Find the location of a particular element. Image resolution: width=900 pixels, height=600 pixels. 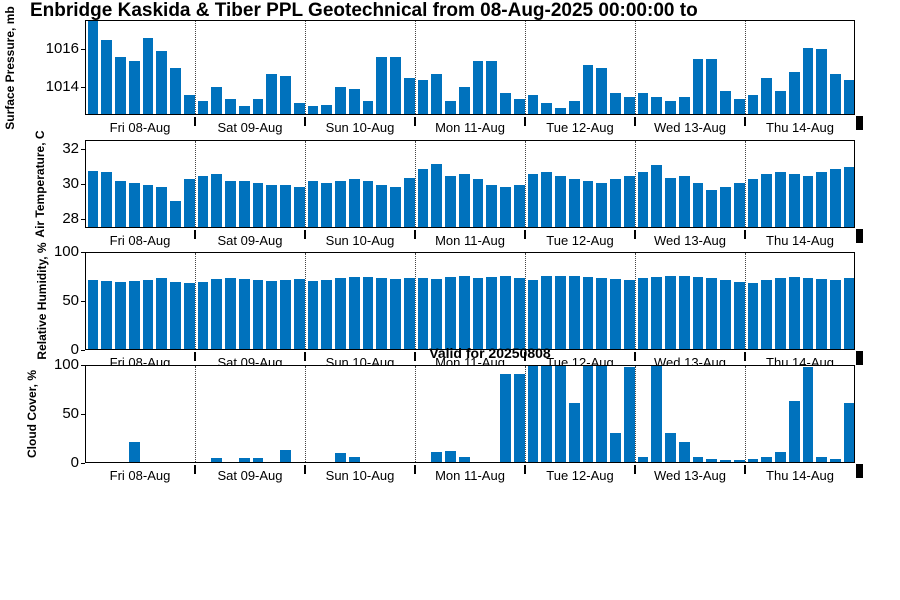

axis-edge-mark is located at coordinates (859, 358).